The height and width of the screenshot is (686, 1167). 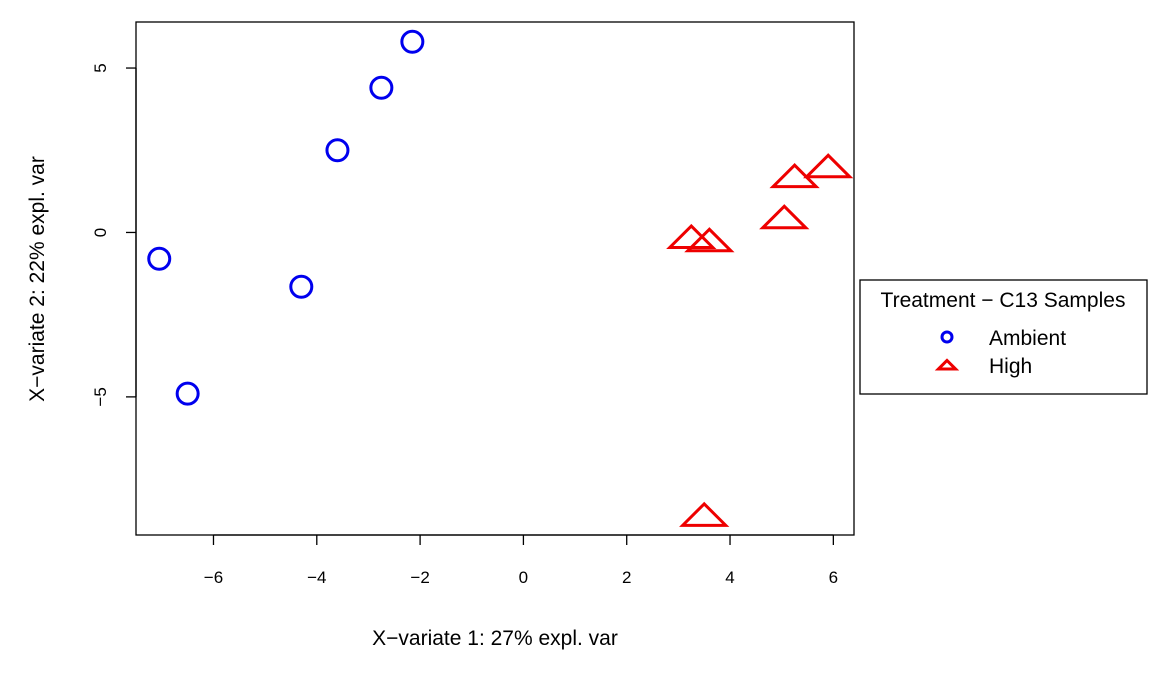 I want to click on x-tick-label: −2, so click(x=419, y=577).